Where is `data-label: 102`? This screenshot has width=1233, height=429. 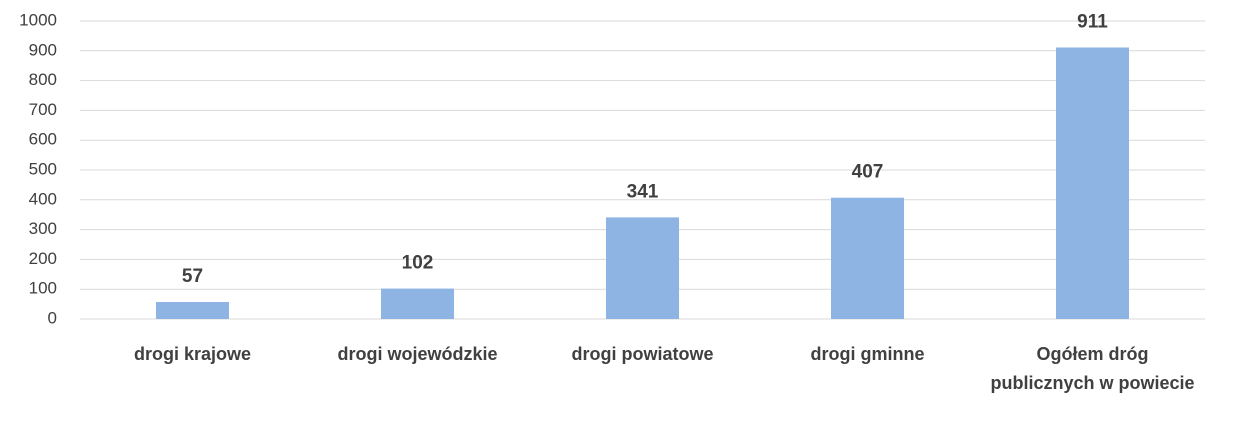 data-label: 102 is located at coordinates (418, 263).